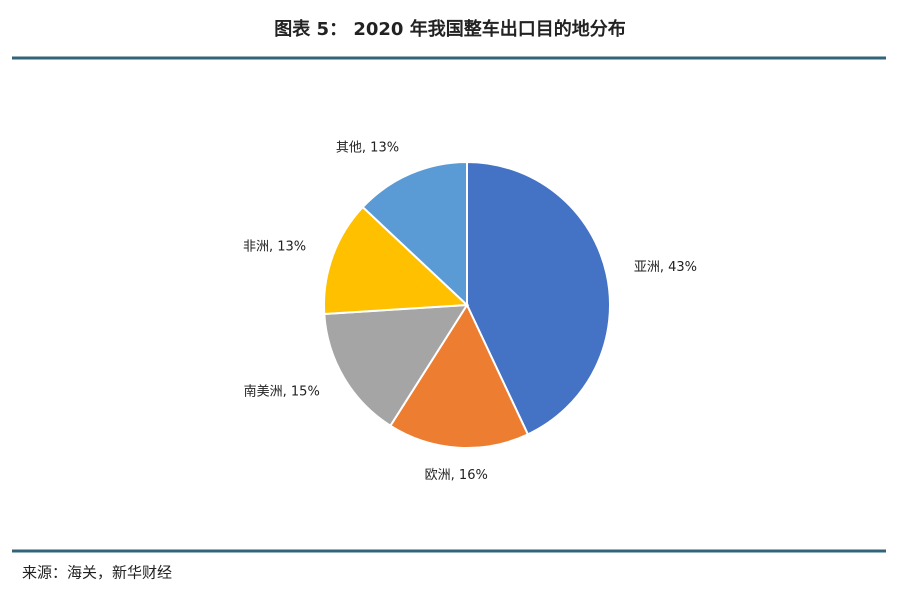  What do you see at coordinates (274, 247) in the screenshot?
I see `data-label: 非洲, 13%` at bounding box center [274, 247].